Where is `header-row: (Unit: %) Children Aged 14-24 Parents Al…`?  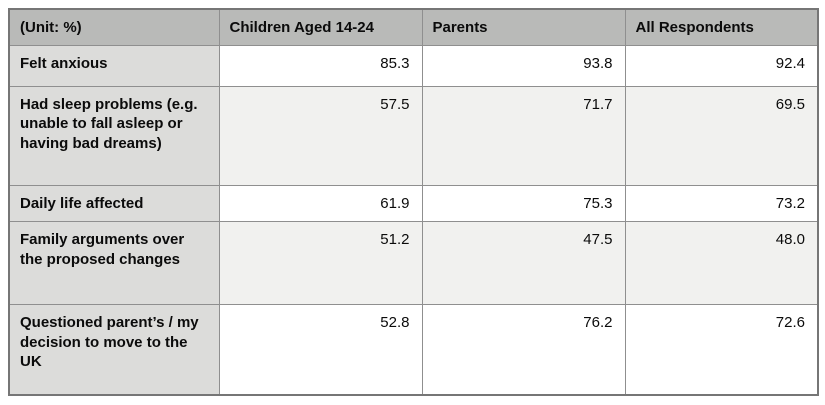 header-row: (Unit: %) Children Aged 14-24 Parents Al… is located at coordinates (413, 27).